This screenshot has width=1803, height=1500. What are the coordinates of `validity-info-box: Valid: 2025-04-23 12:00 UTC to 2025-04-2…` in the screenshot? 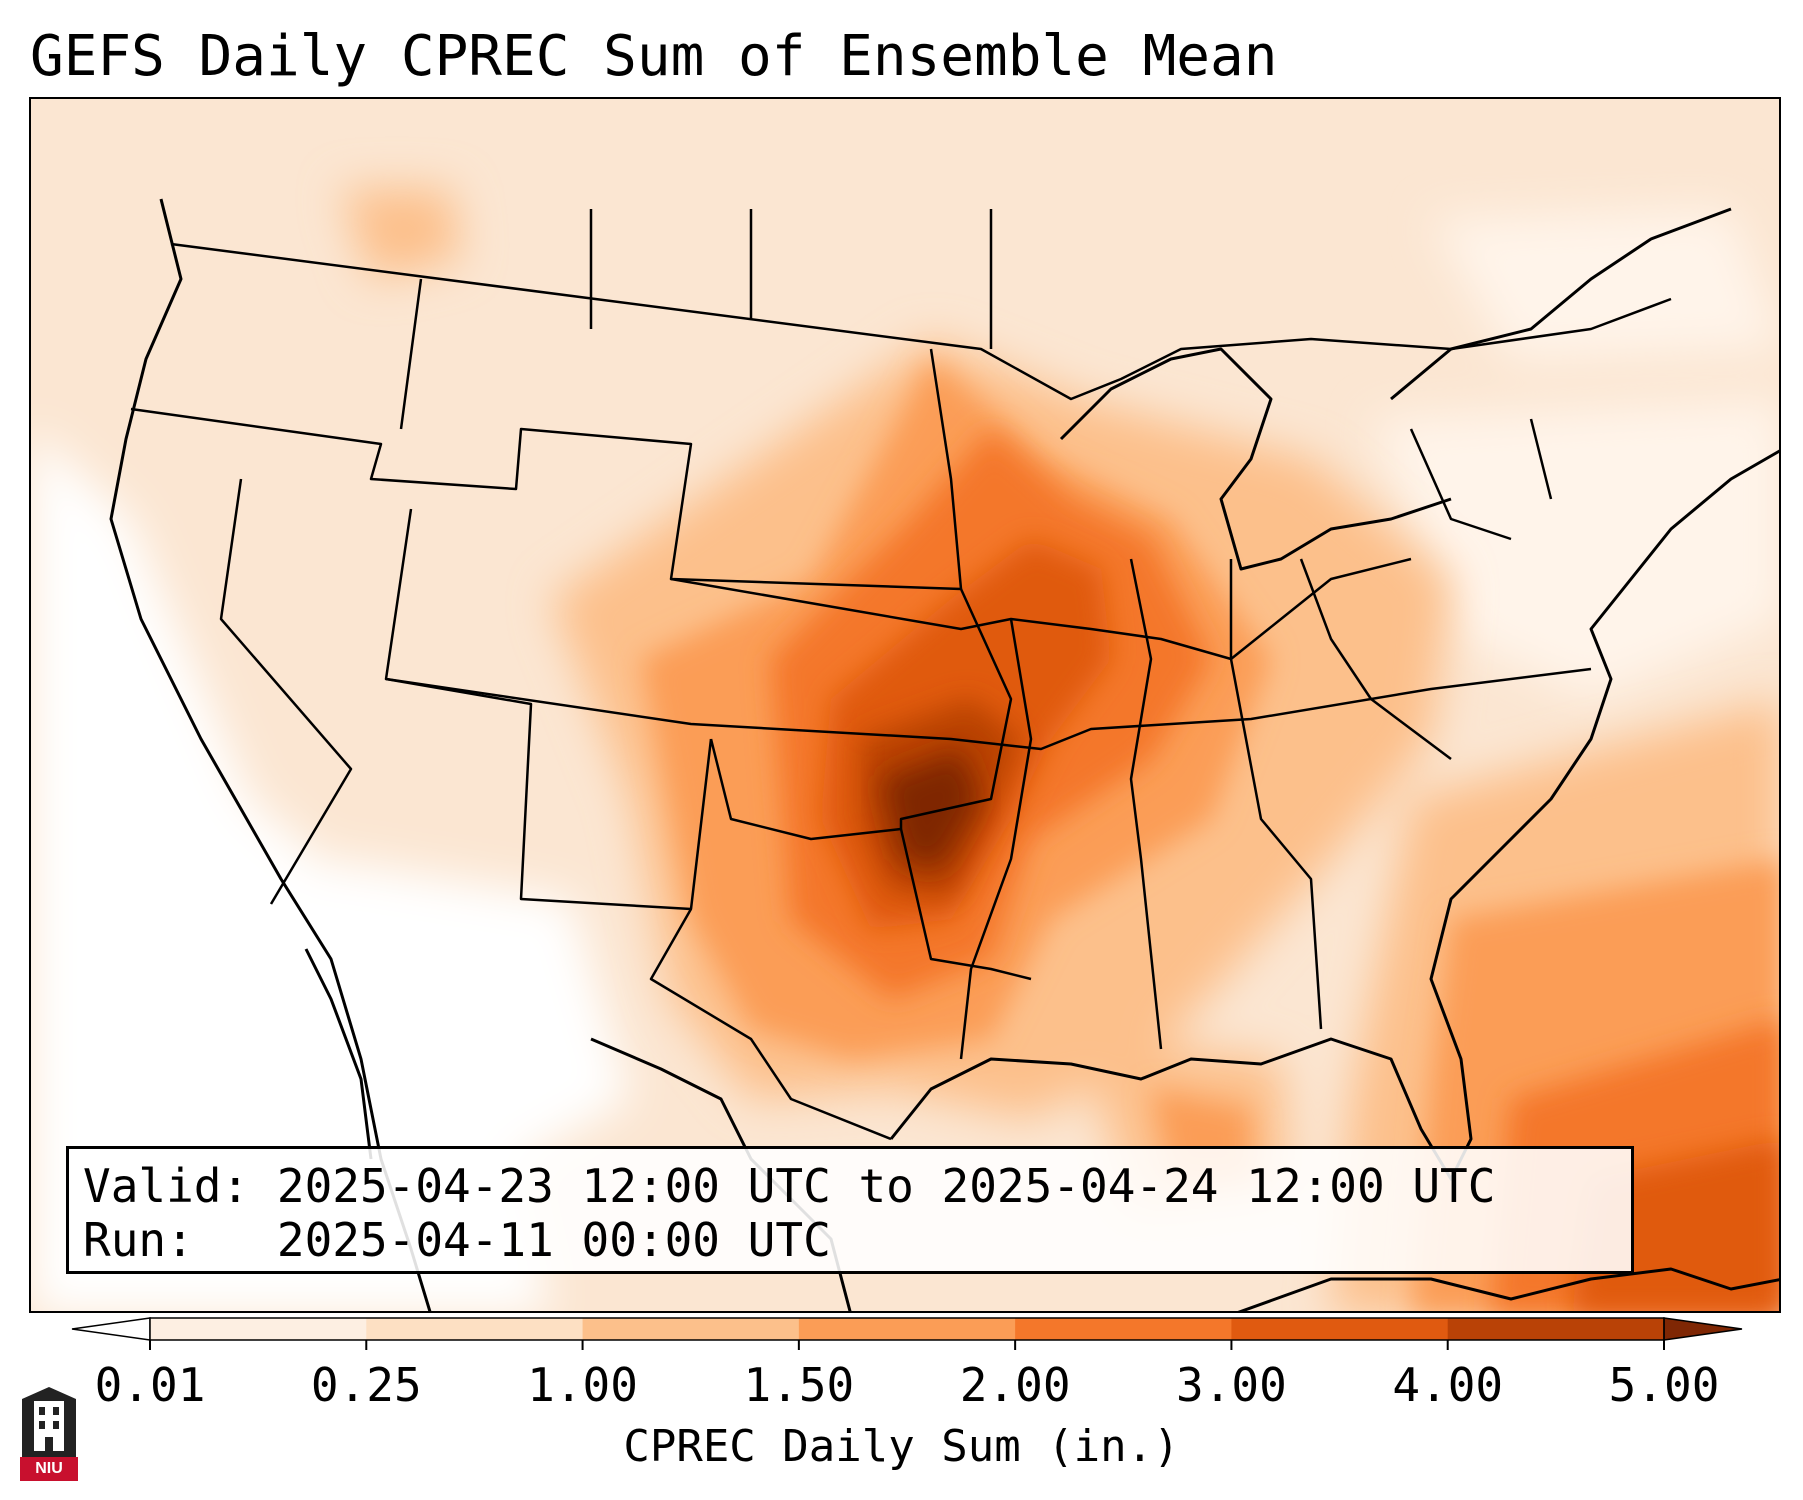 It's located at (850, 1210).